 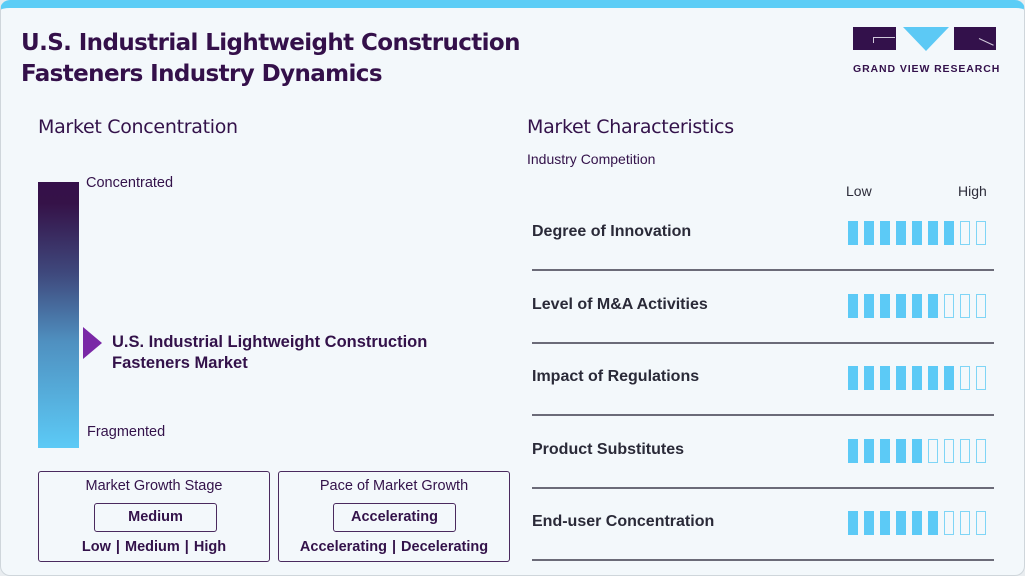 What do you see at coordinates (126, 432) in the screenshot?
I see `fragmented-label: Fragmented` at bounding box center [126, 432].